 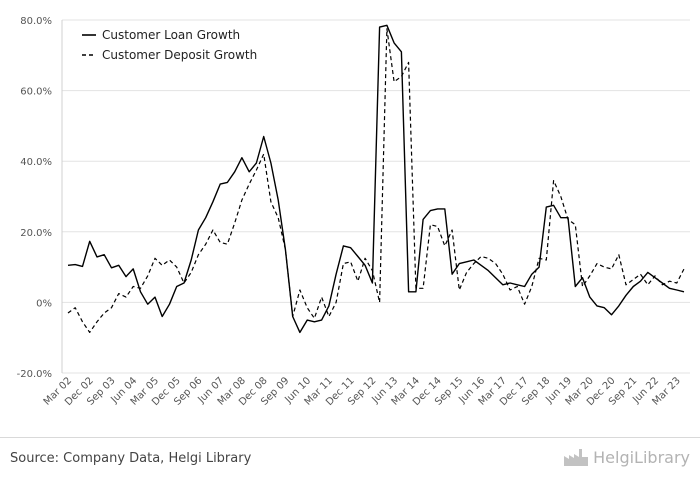 I want to click on footer-divider, so click(x=350, y=437).